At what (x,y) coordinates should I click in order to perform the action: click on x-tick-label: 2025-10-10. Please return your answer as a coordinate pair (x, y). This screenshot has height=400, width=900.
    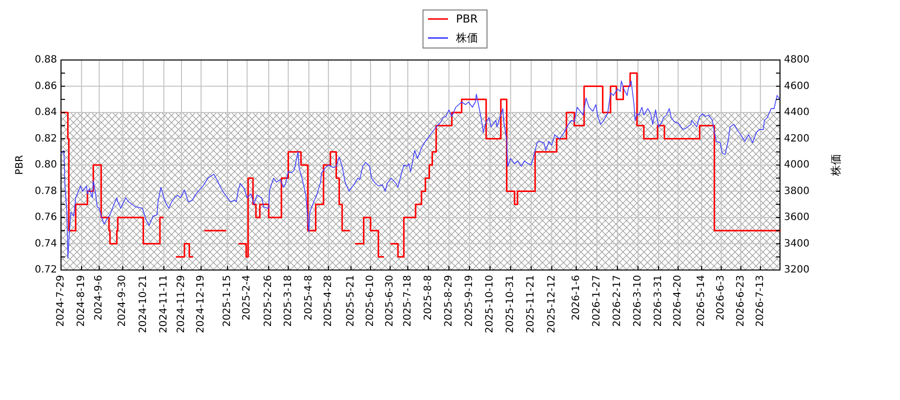
    Looking at the image, I should click on (490, 304).